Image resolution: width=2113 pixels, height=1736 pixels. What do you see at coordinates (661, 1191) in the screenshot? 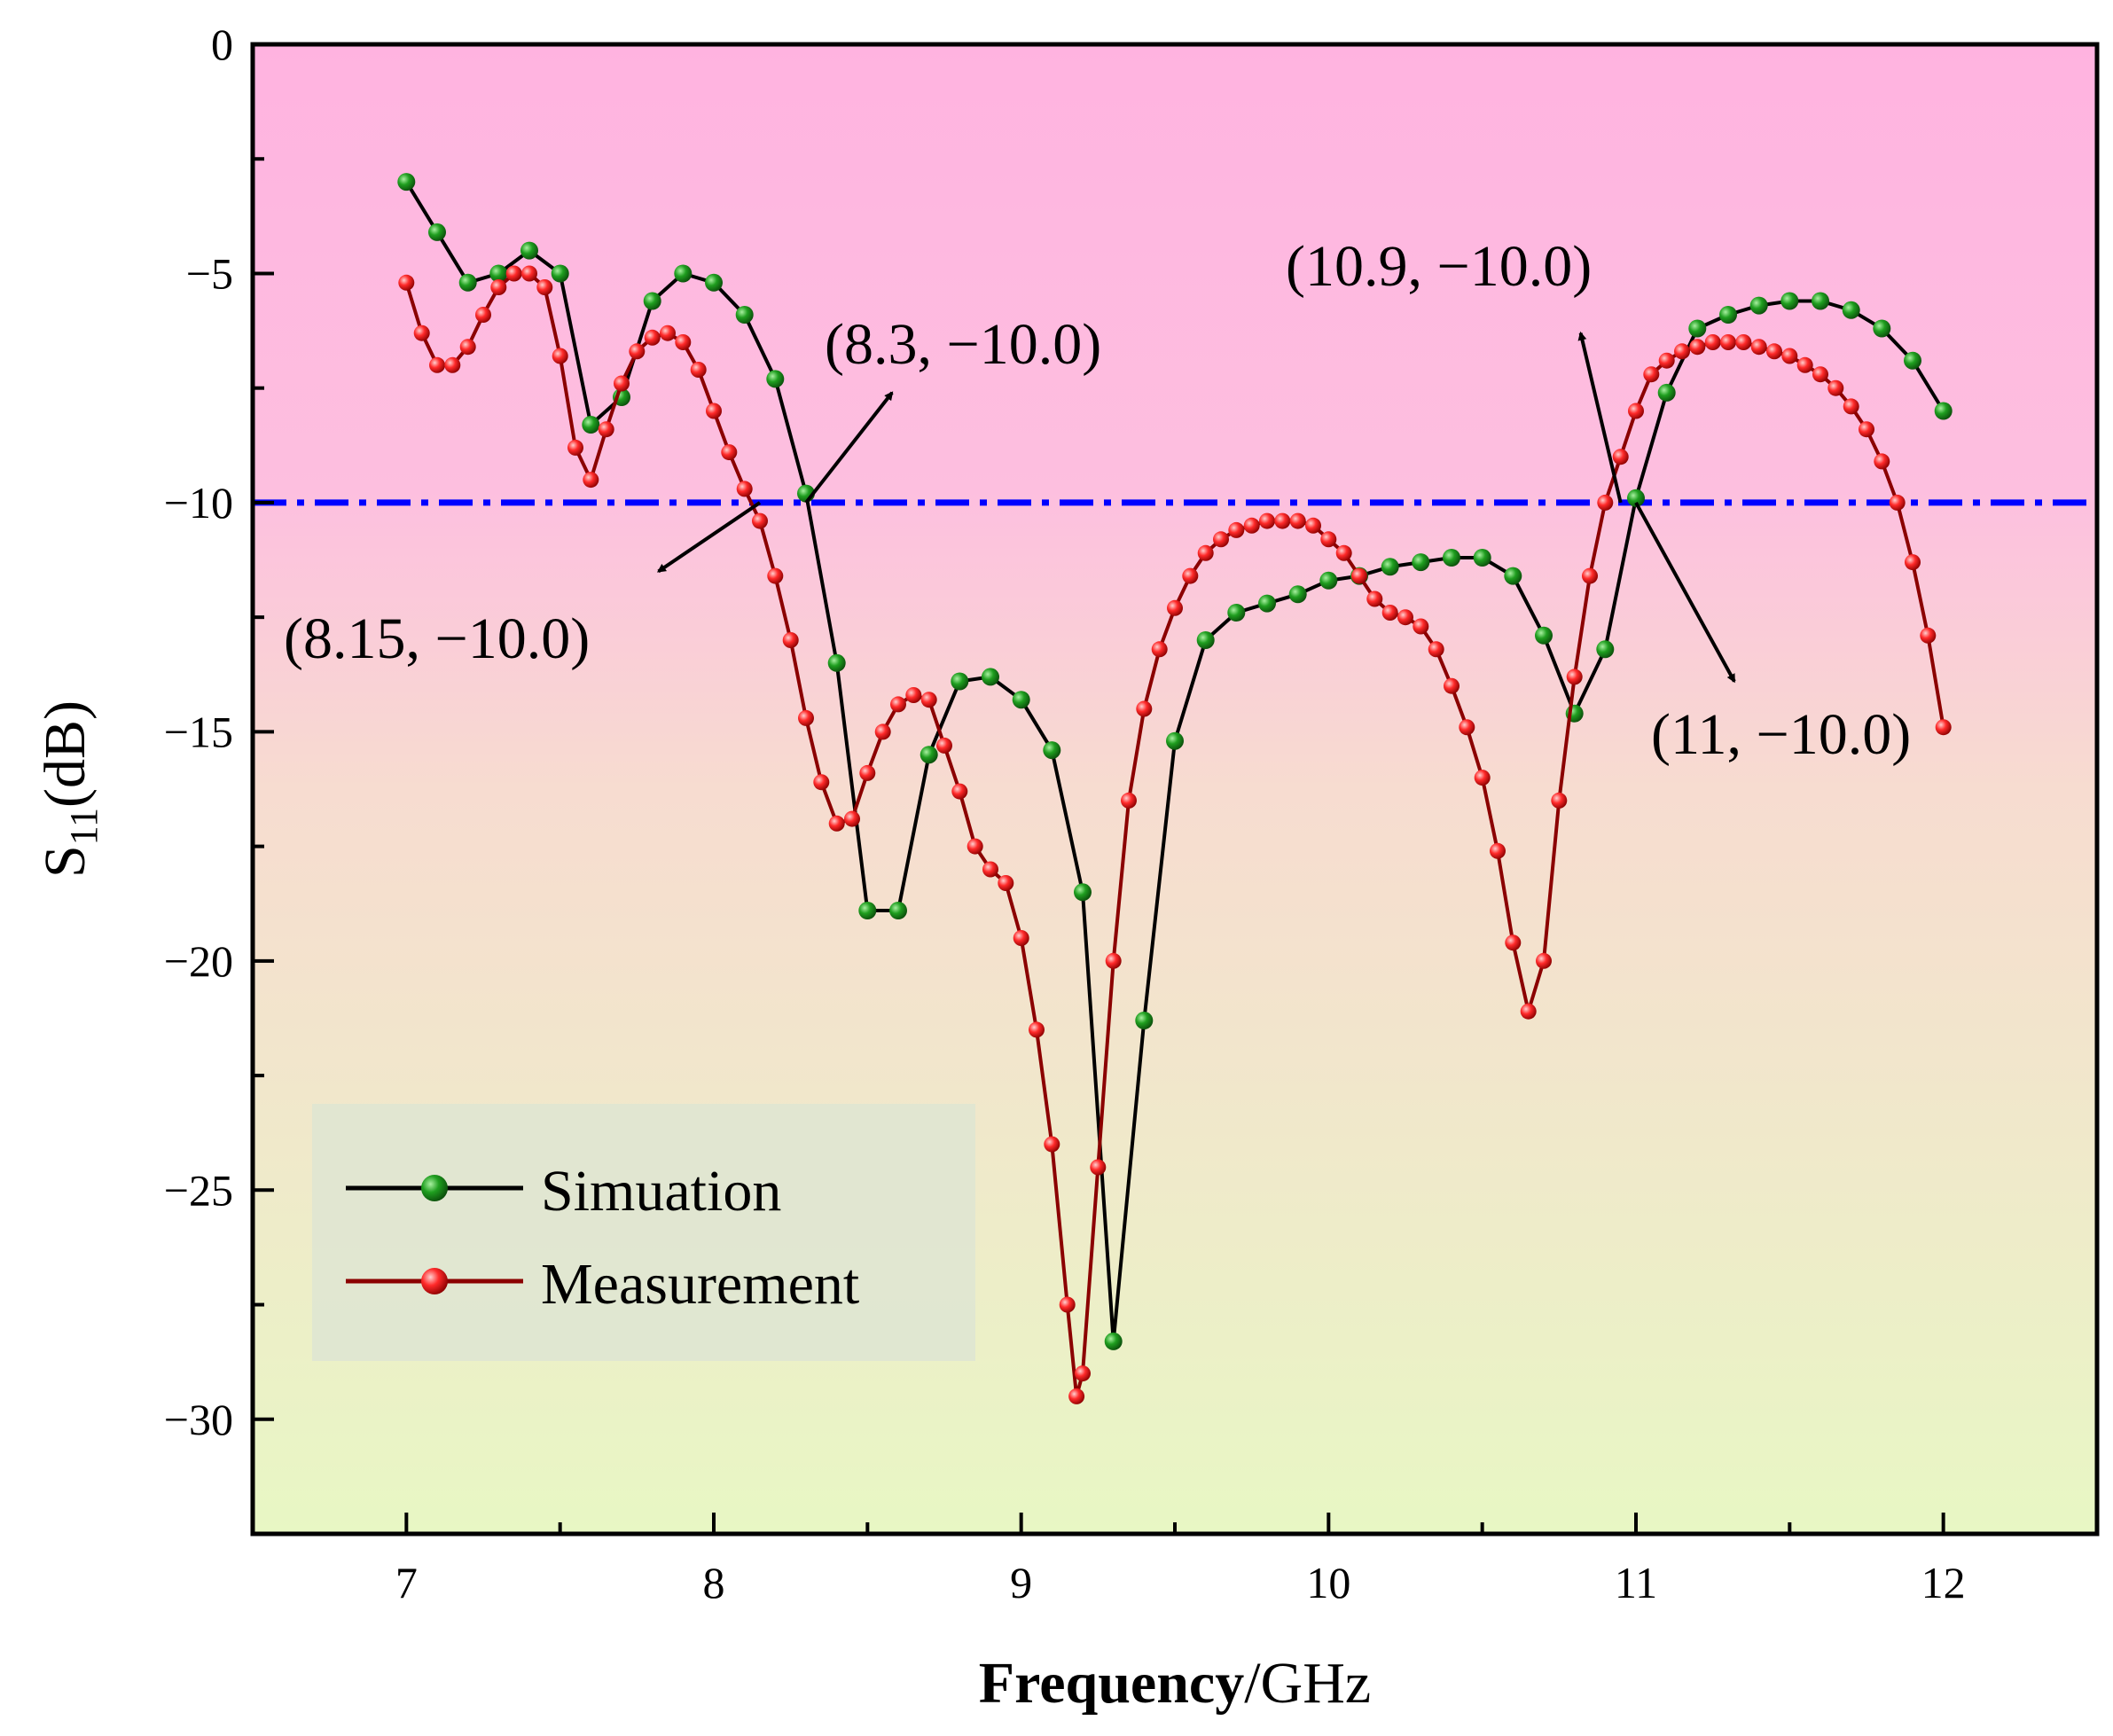
I see `legend-label-simulation: Simuation` at bounding box center [661, 1191].